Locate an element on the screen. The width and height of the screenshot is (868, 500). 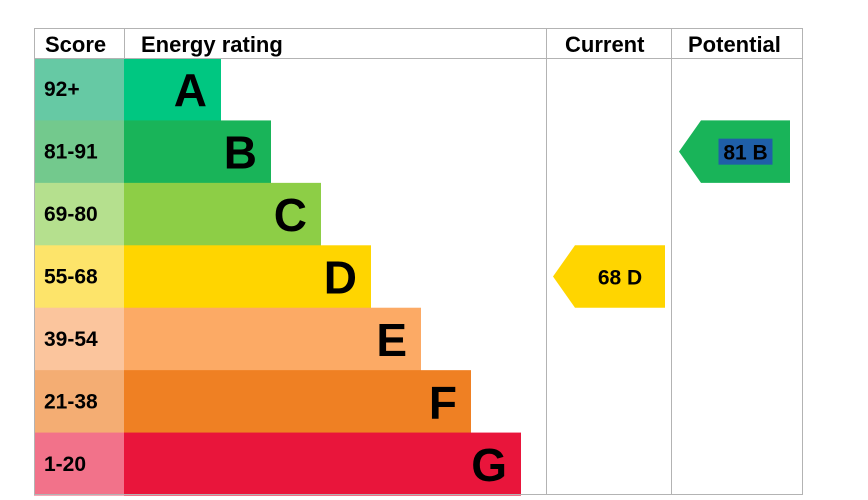
score-cell-a is located at coordinates (79, 90).